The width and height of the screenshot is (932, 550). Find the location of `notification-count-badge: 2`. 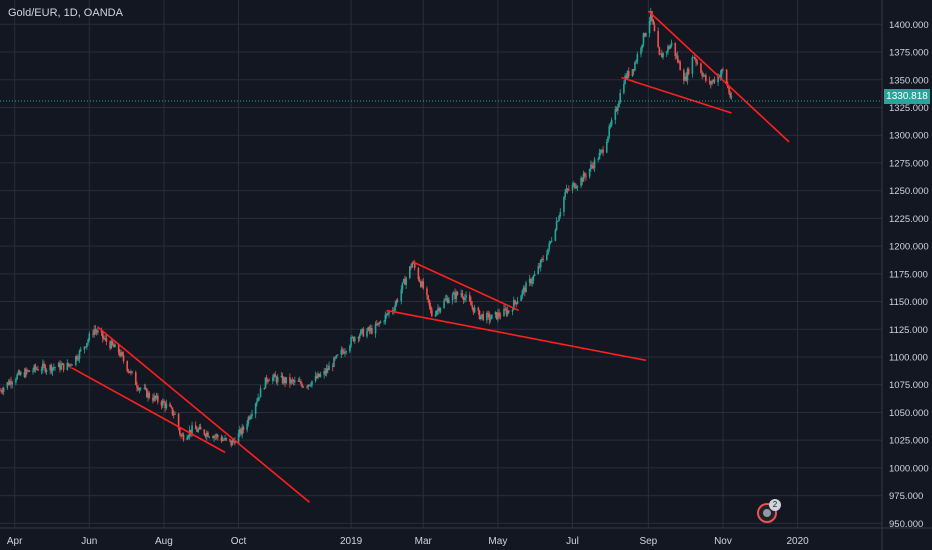

notification-count-badge: 2 is located at coordinates (775, 505).